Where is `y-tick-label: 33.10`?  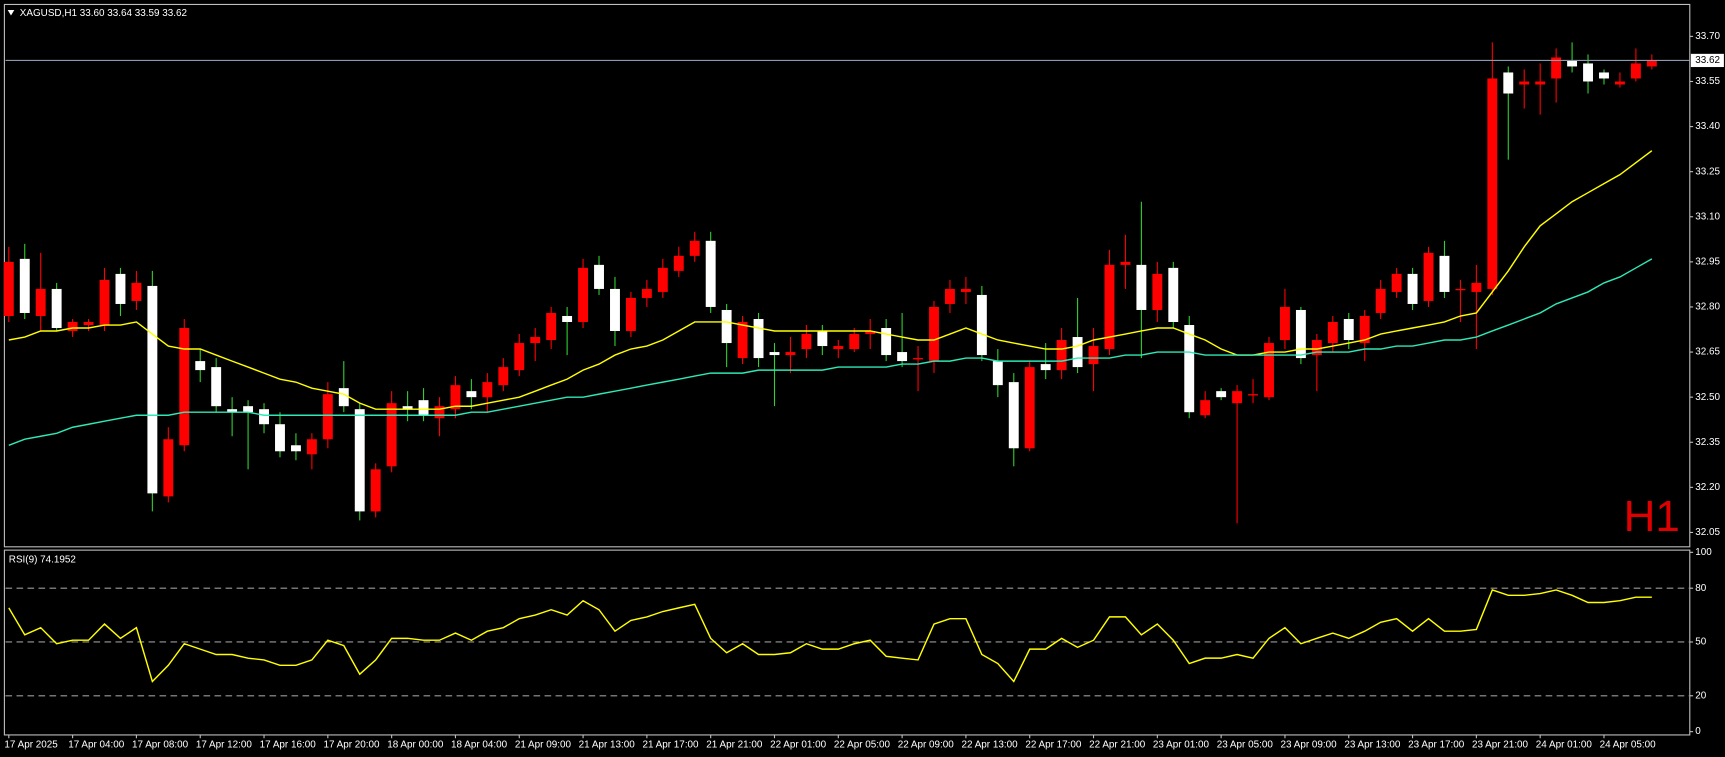
y-tick-label: 33.10 is located at coordinates (1707, 216).